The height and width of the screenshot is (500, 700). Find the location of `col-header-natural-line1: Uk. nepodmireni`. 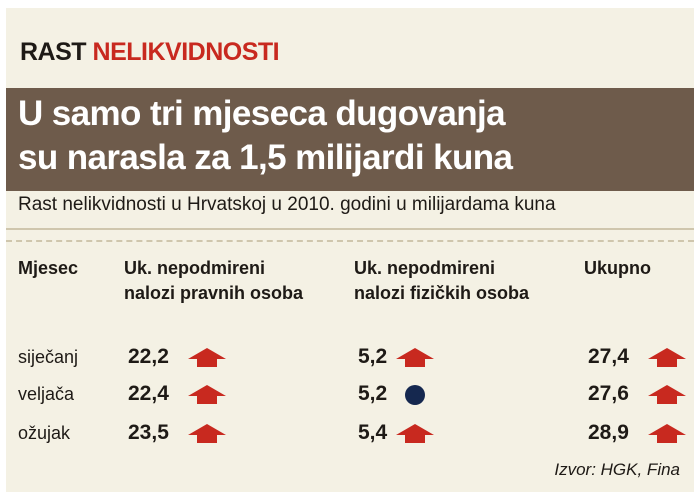

col-header-natural-line1: Uk. nepodmireni is located at coordinates (425, 268).